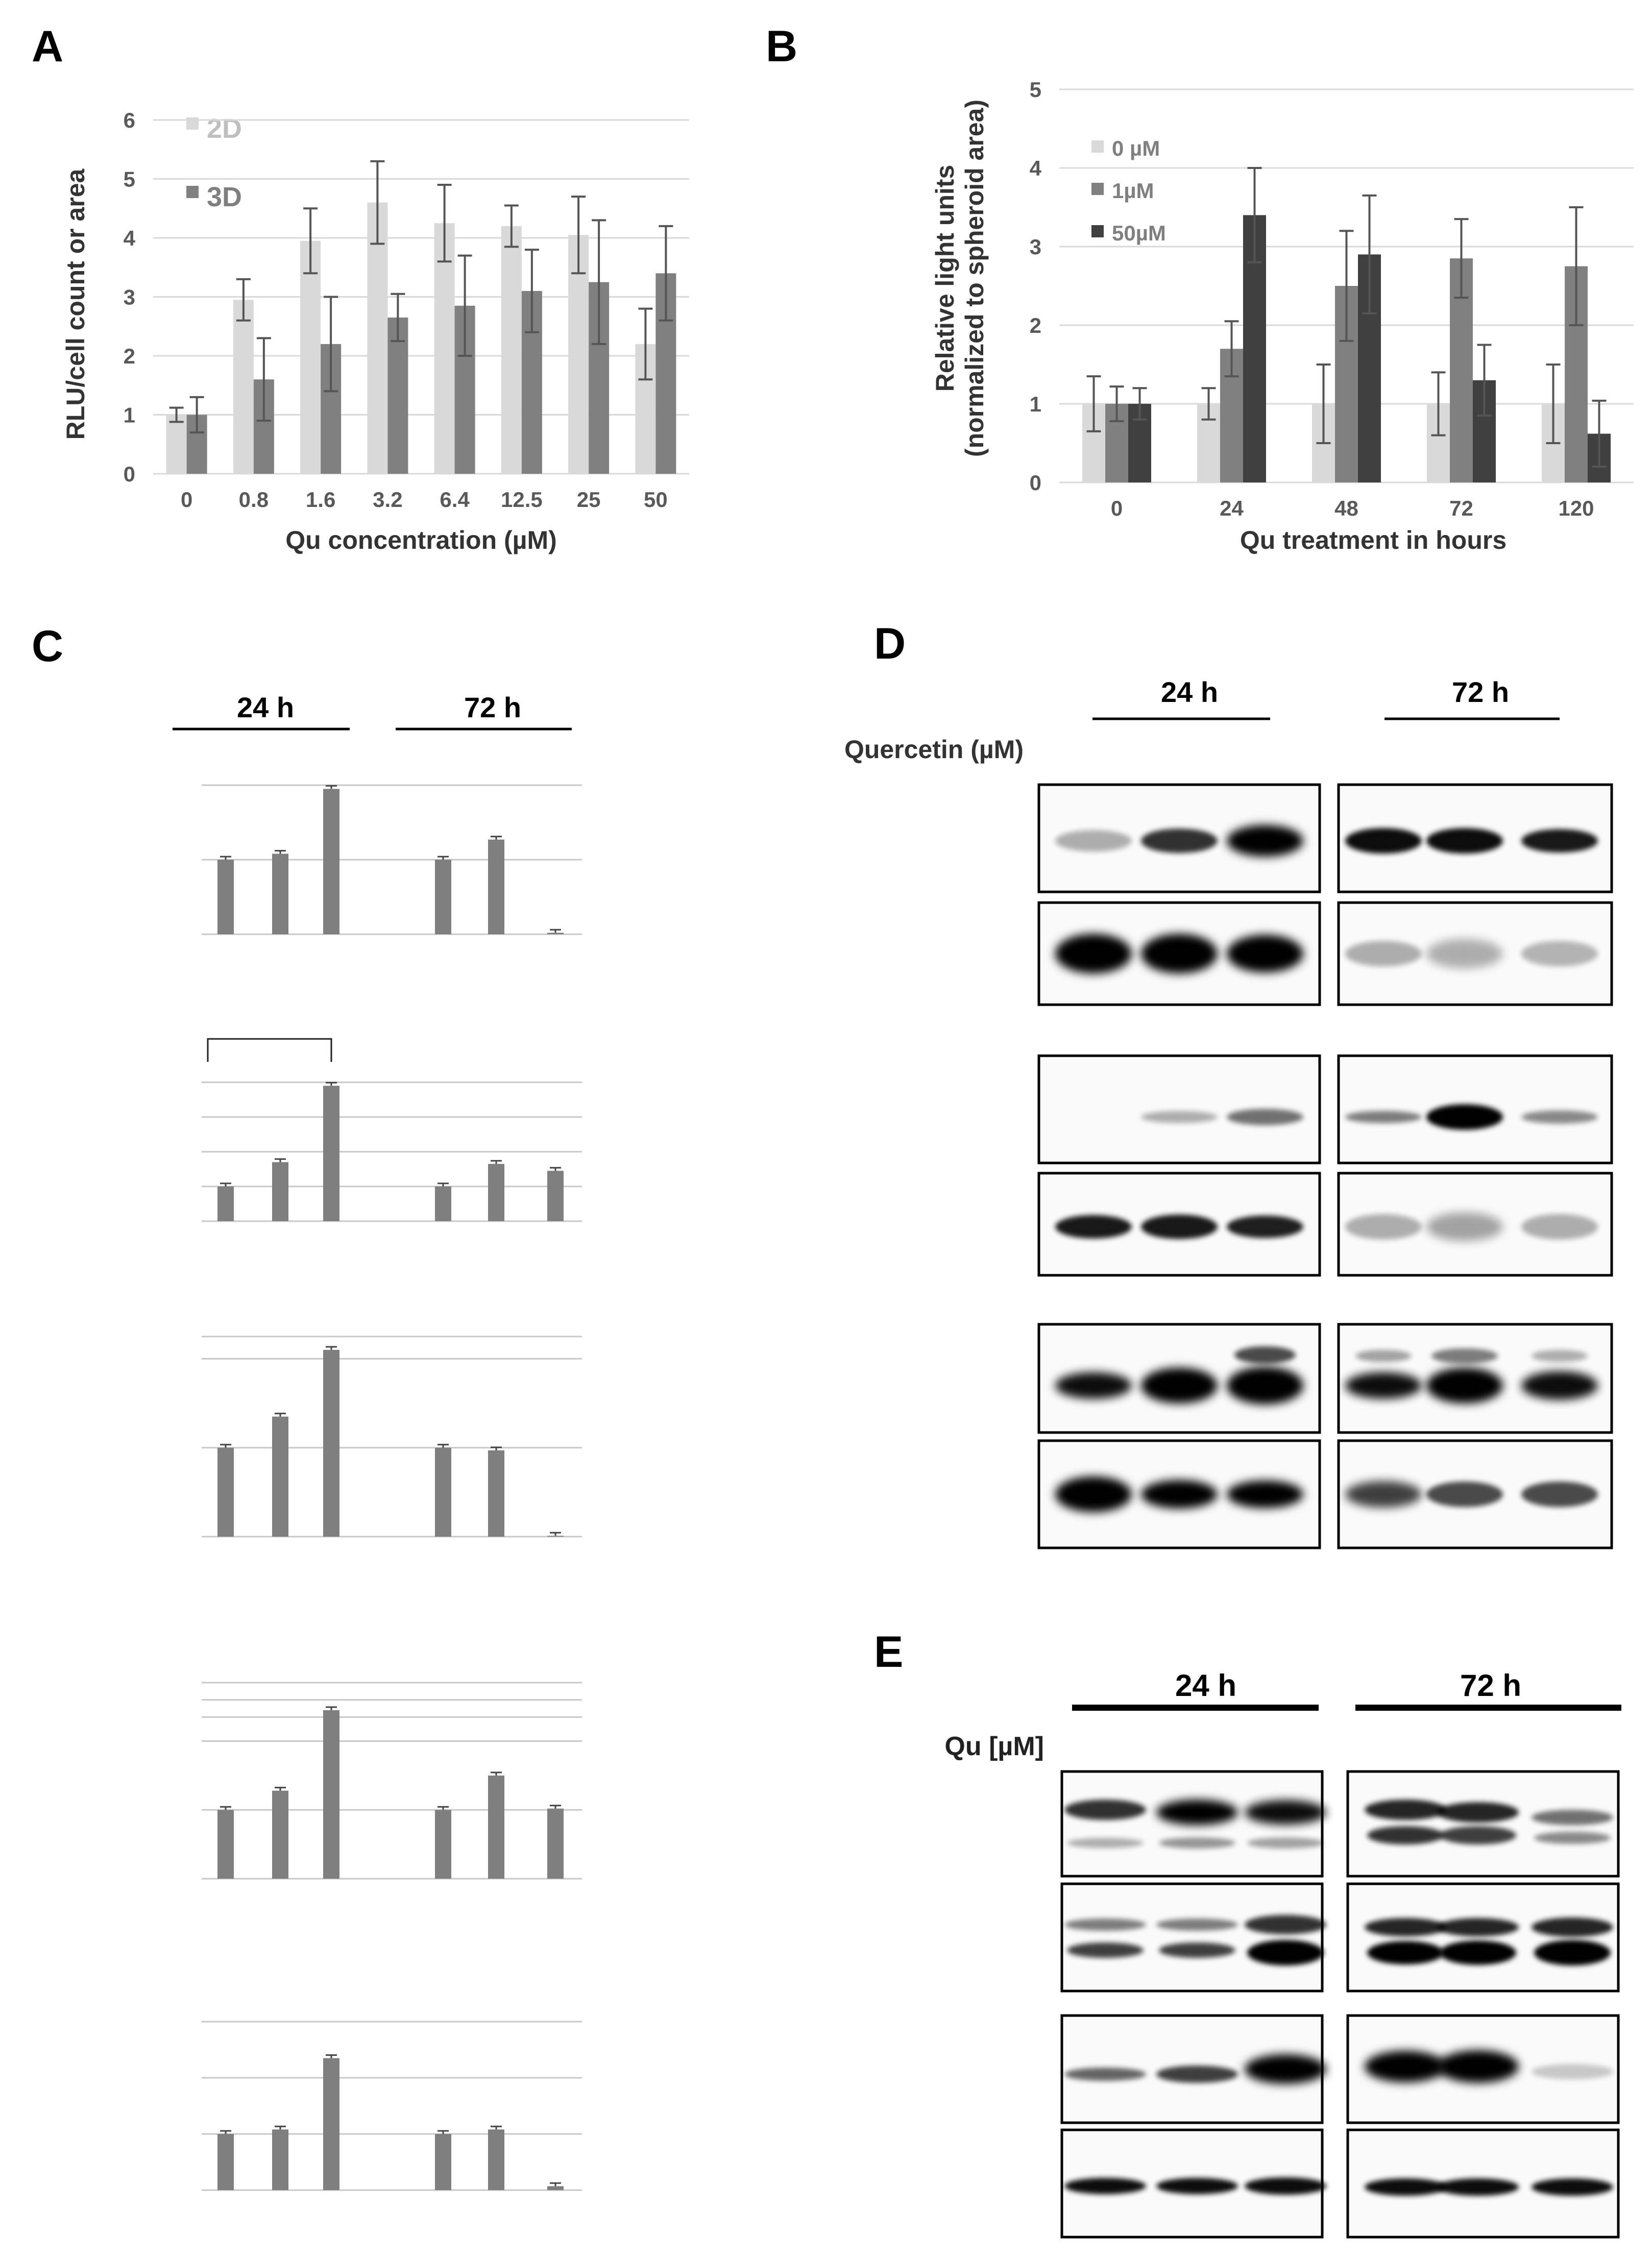  What do you see at coordinates (269, 1050) in the screenshot?
I see `significance-bracket` at bounding box center [269, 1050].